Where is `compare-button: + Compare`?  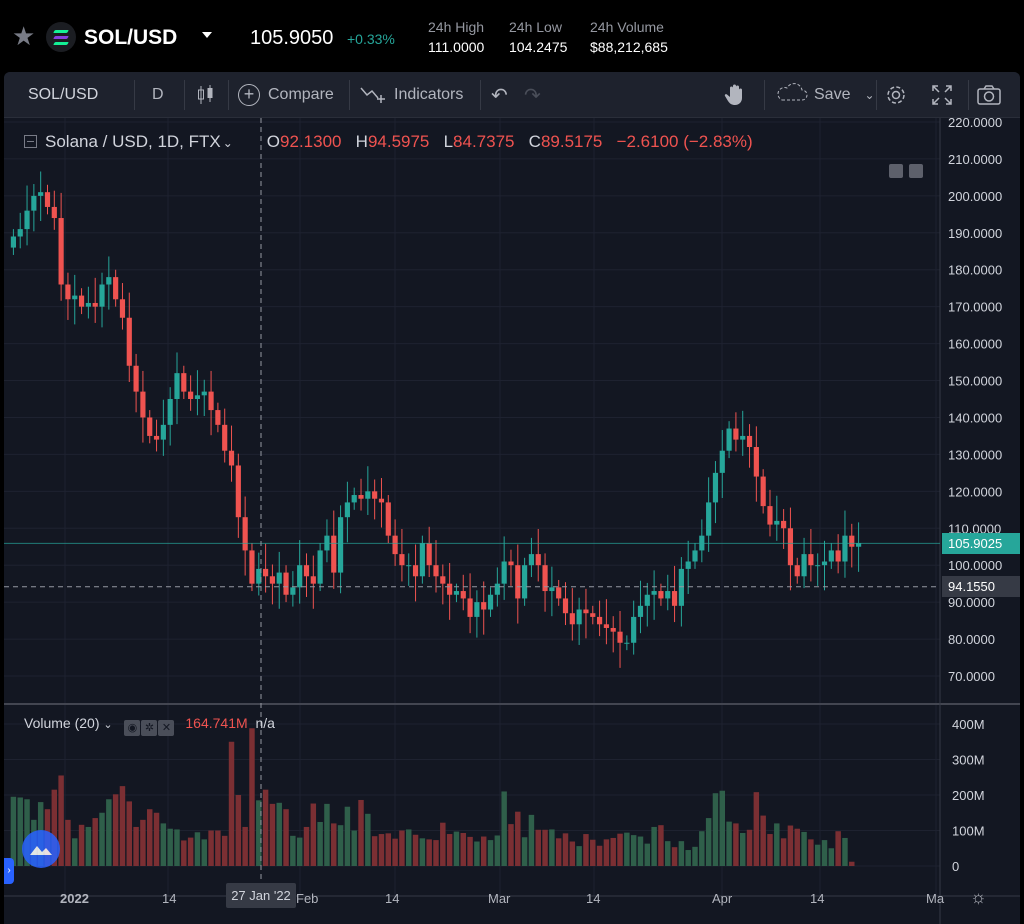
compare-button: + Compare is located at coordinates (286, 95).